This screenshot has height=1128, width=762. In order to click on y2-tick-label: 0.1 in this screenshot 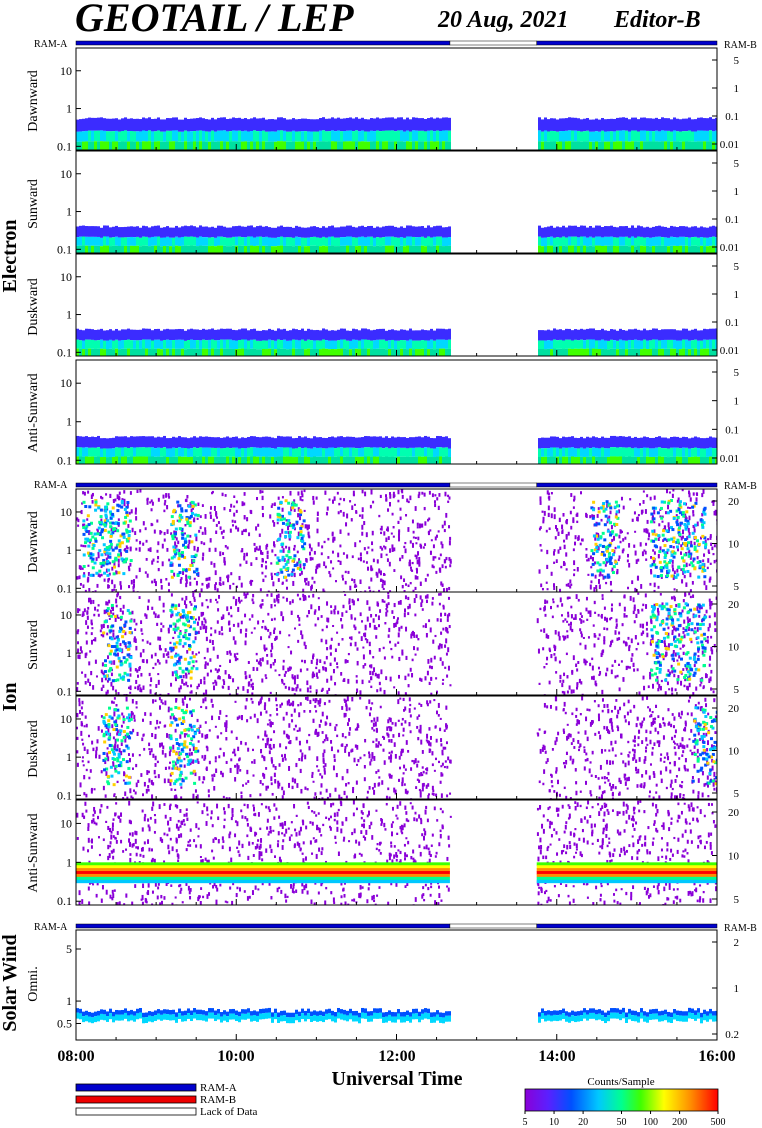, I will do `click(732, 117)`.